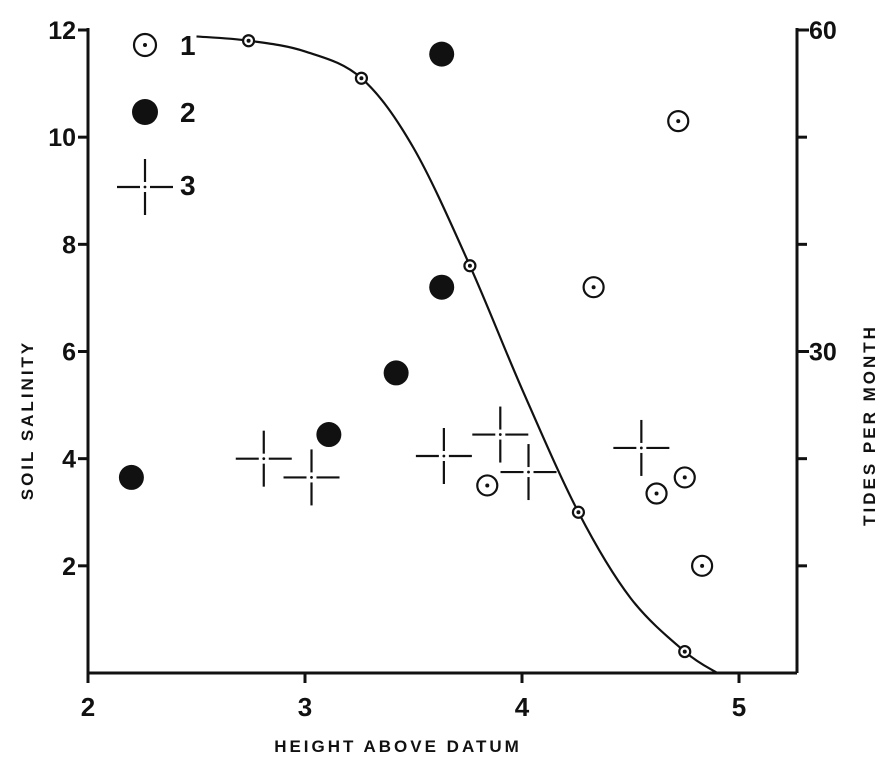  What do you see at coordinates (69, 245) in the screenshot?
I see `y-tick-label: 8` at bounding box center [69, 245].